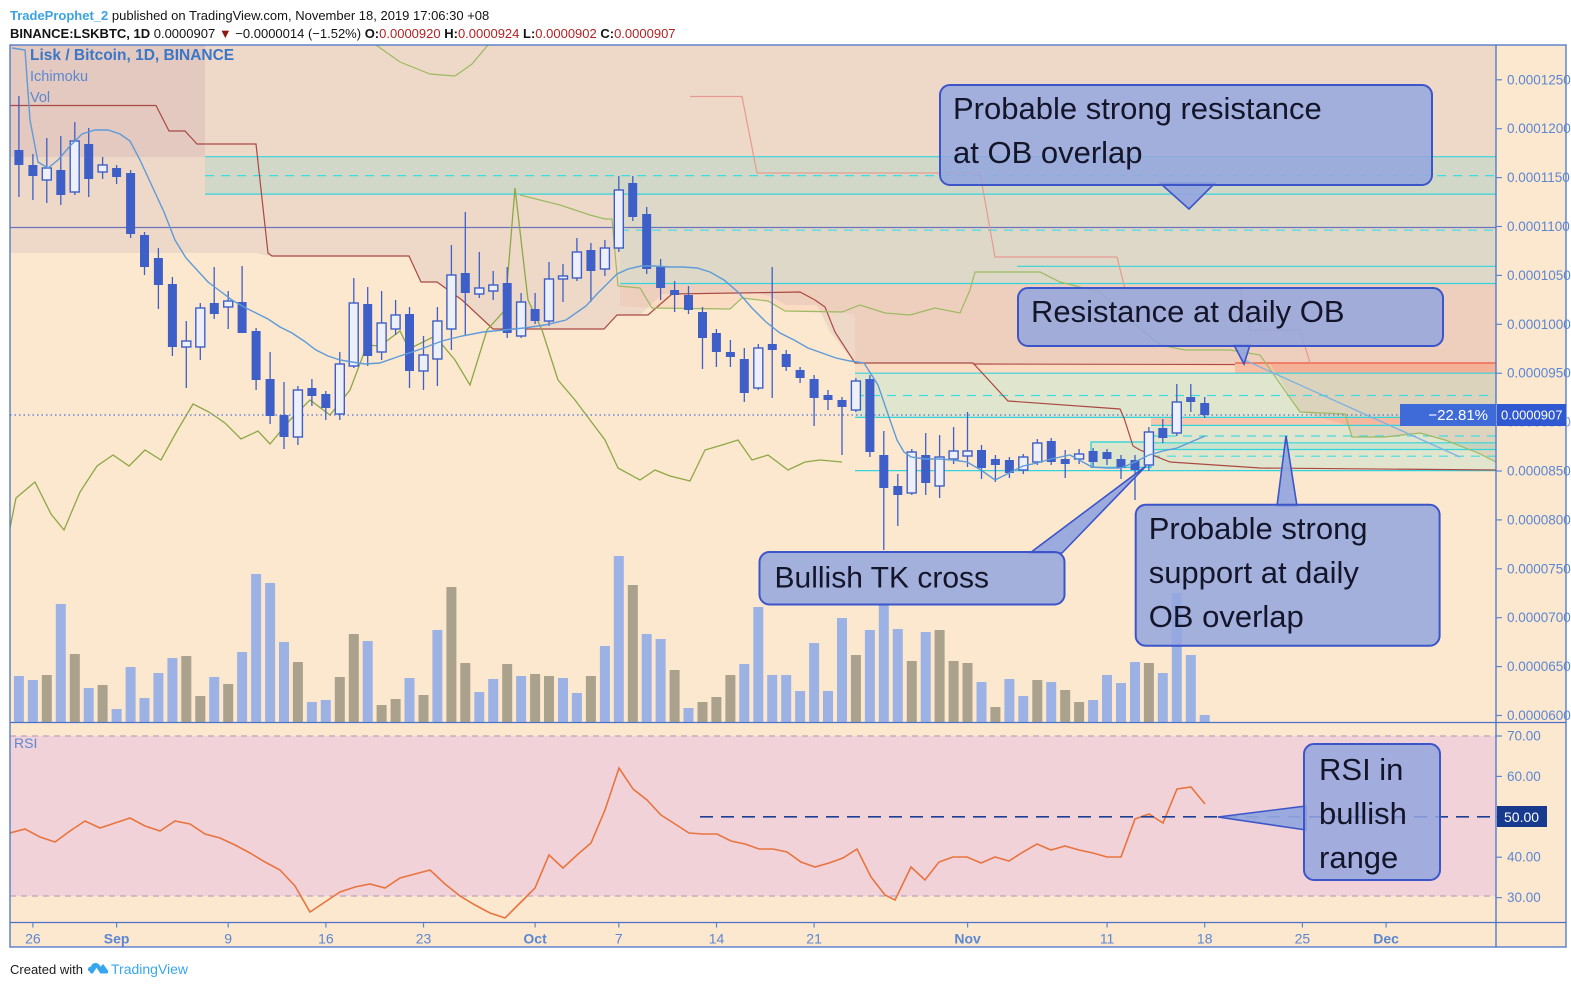 The image size is (1571, 992). What do you see at coordinates (1539, 568) in the screenshot?
I see `svg-text: 0.0000750` at bounding box center [1539, 568].